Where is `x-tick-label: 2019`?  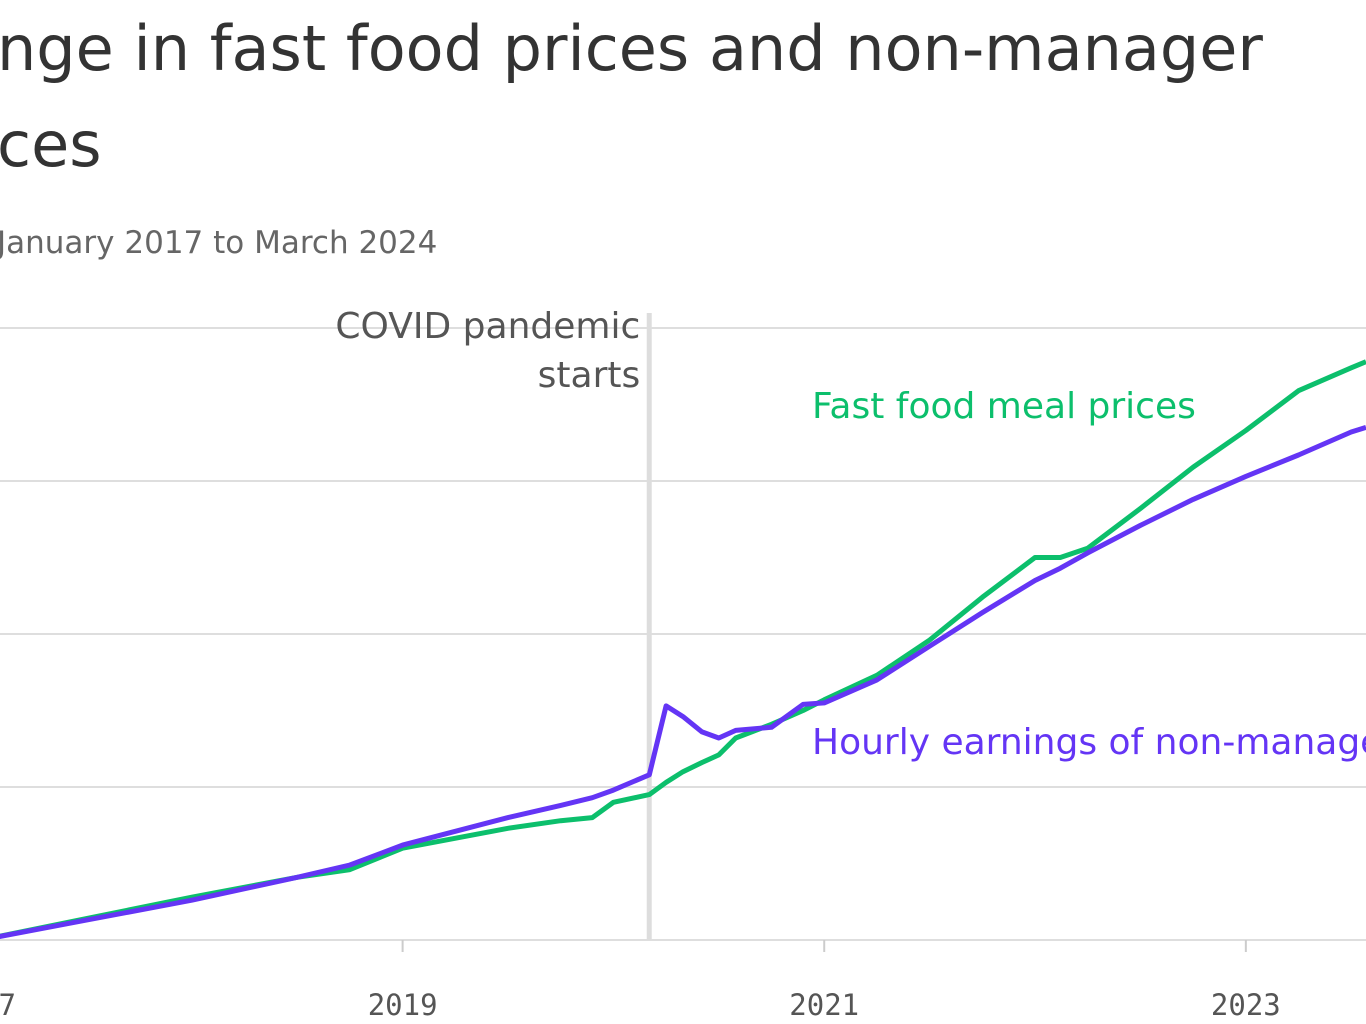 x-tick-label: 2019 is located at coordinates (403, 1005).